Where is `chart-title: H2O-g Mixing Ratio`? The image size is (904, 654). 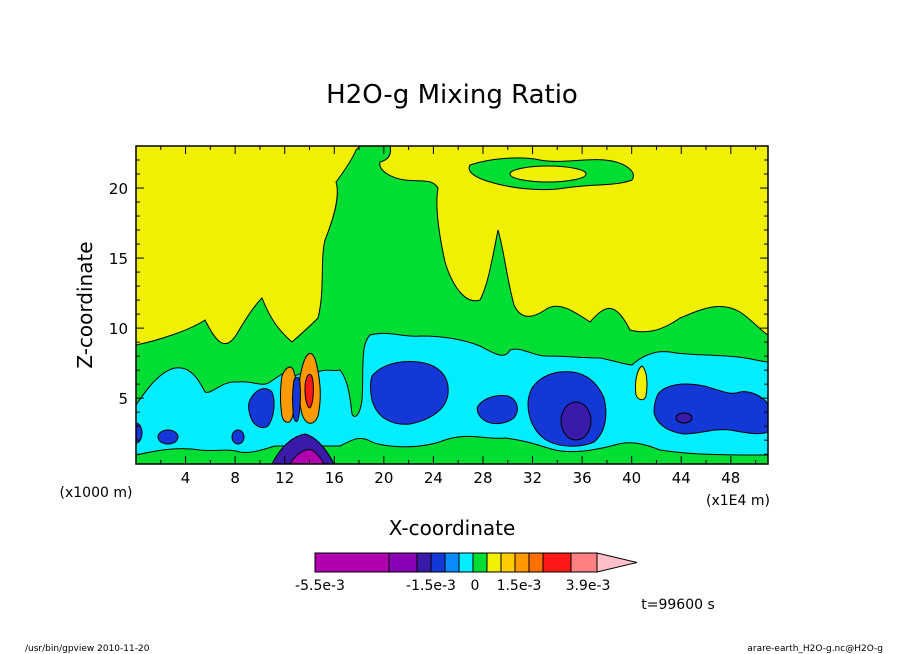
chart-title: H2O-g Mixing Ratio is located at coordinates (452, 95).